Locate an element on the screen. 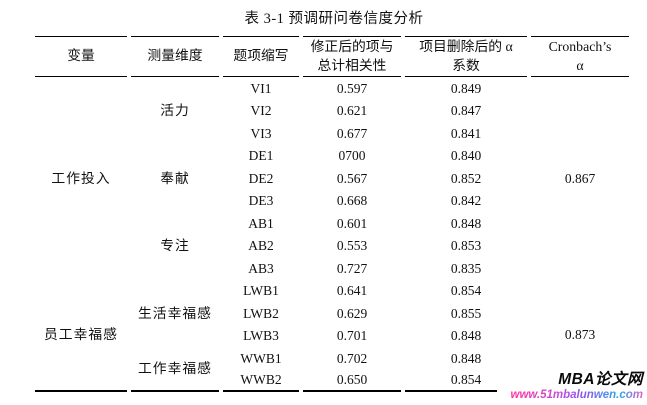  table-row: AB3 0.727 0.835 is located at coordinates (332, 268).